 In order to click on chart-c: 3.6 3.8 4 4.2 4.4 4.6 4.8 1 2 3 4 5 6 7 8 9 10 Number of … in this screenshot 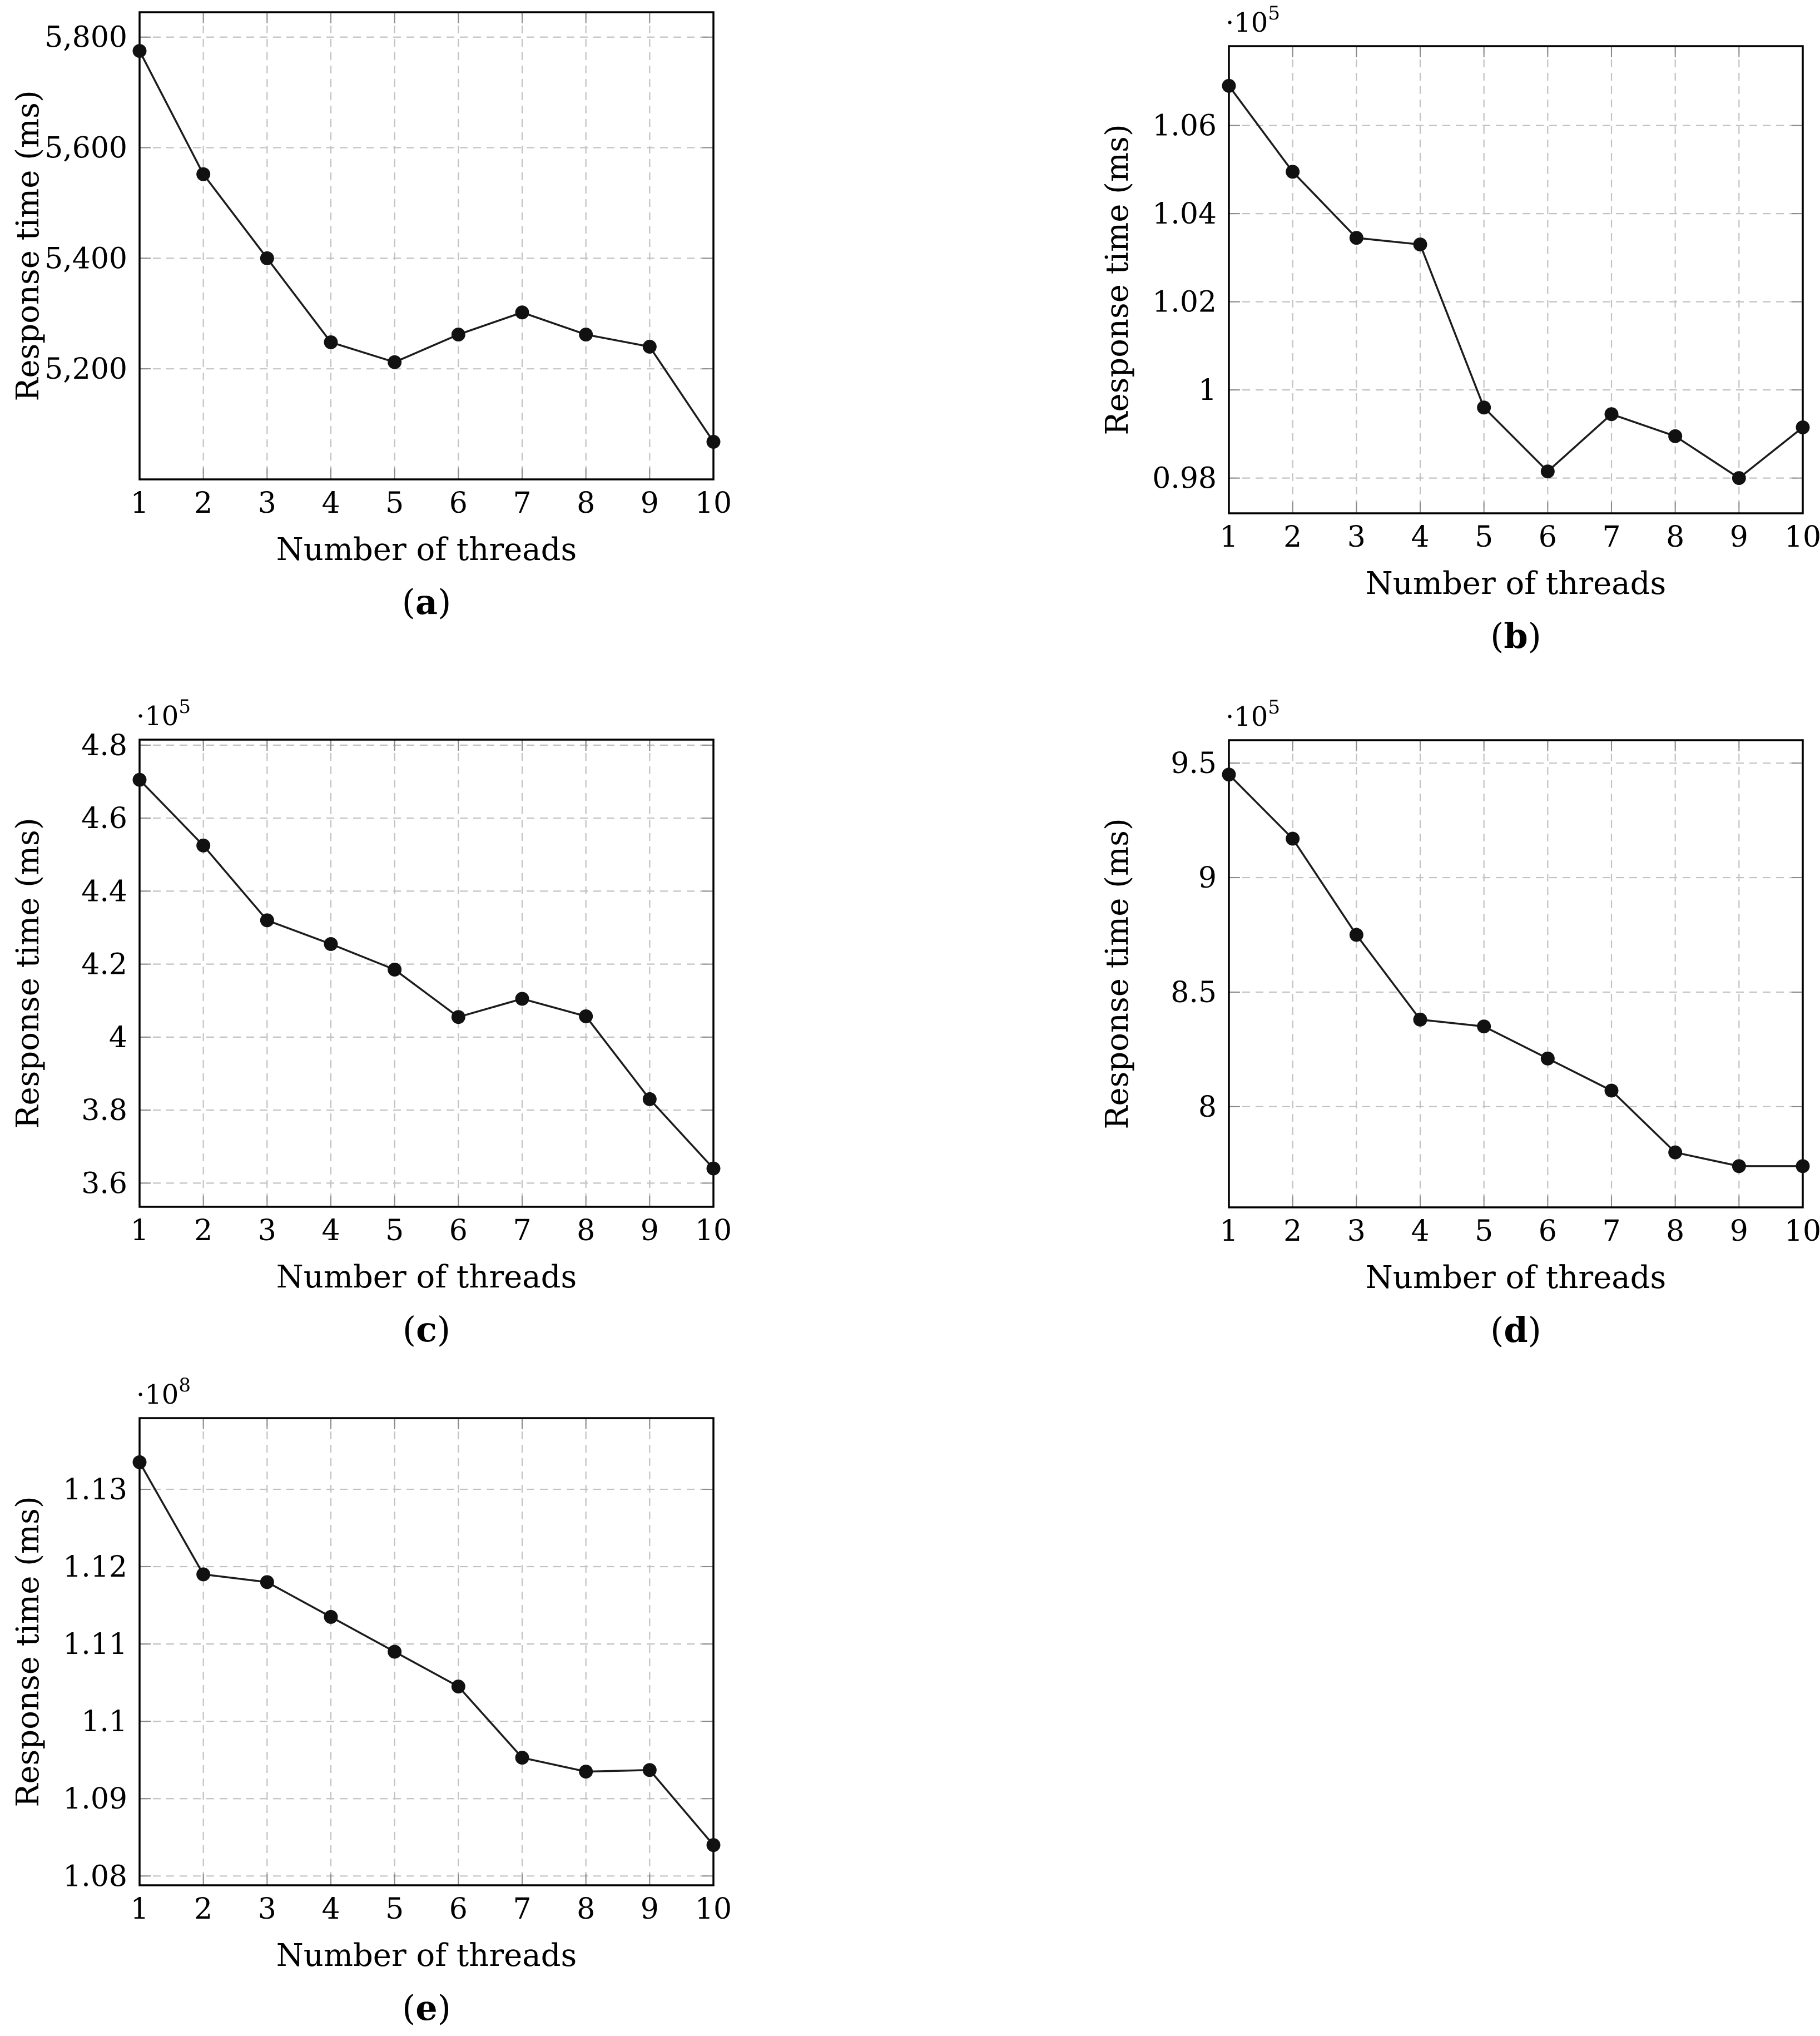, I will do `click(371, 1023)`.